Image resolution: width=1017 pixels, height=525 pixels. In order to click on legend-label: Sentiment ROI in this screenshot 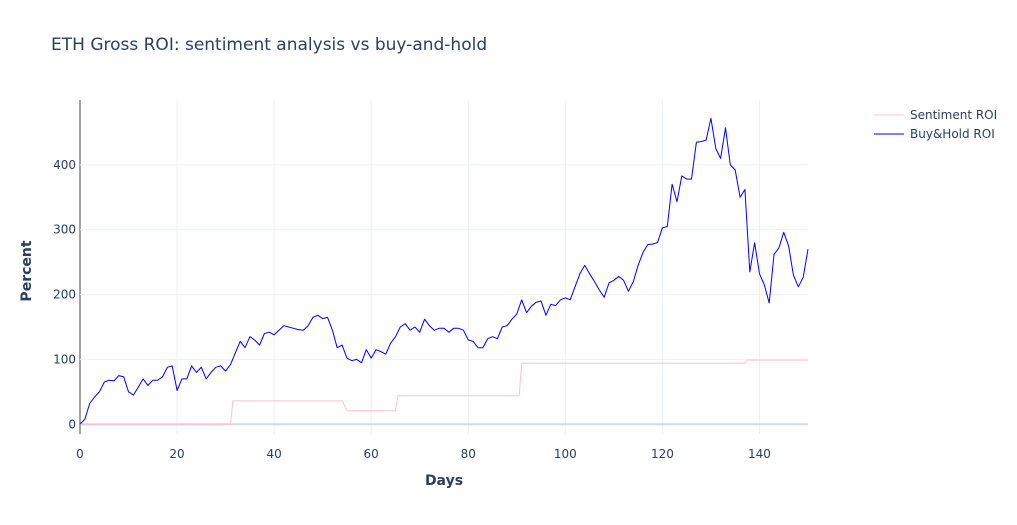, I will do `click(953, 115)`.